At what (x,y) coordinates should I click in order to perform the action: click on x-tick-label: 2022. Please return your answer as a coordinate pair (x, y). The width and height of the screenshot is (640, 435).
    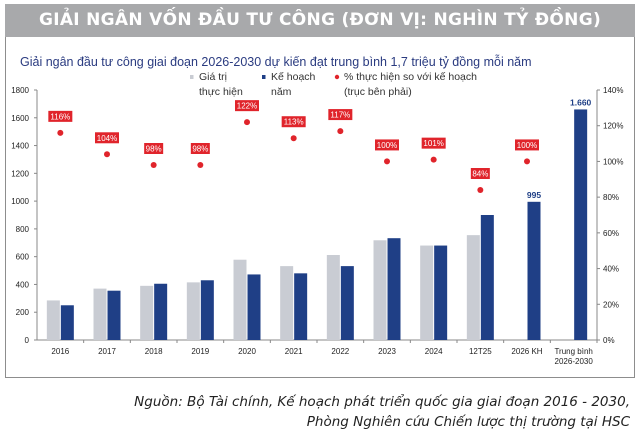
    Looking at the image, I should click on (340, 351).